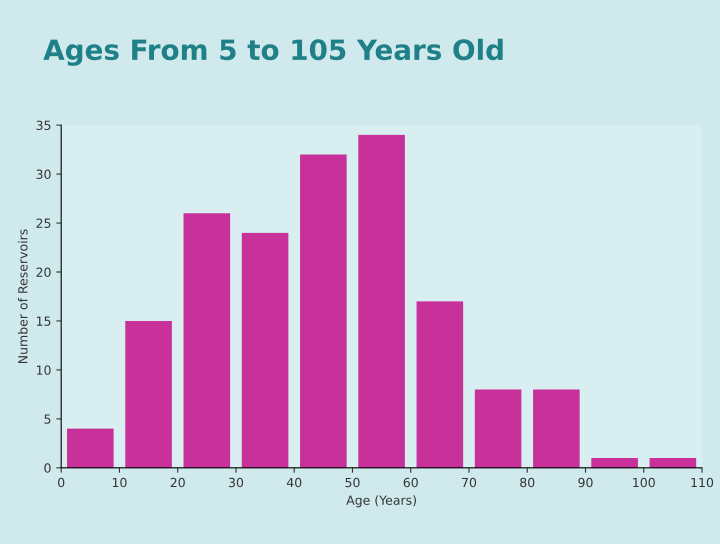 This screenshot has width=720, height=544. What do you see at coordinates (119, 483) in the screenshot?
I see `x-tick-label: 10` at bounding box center [119, 483].